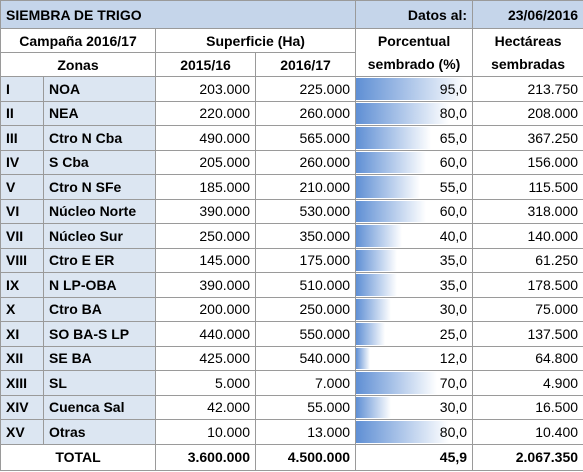 Image resolution: width=583 pixels, height=472 pixels. Describe the element at coordinates (99, 138) in the screenshot. I see `cell: Ctro N Cba` at that location.